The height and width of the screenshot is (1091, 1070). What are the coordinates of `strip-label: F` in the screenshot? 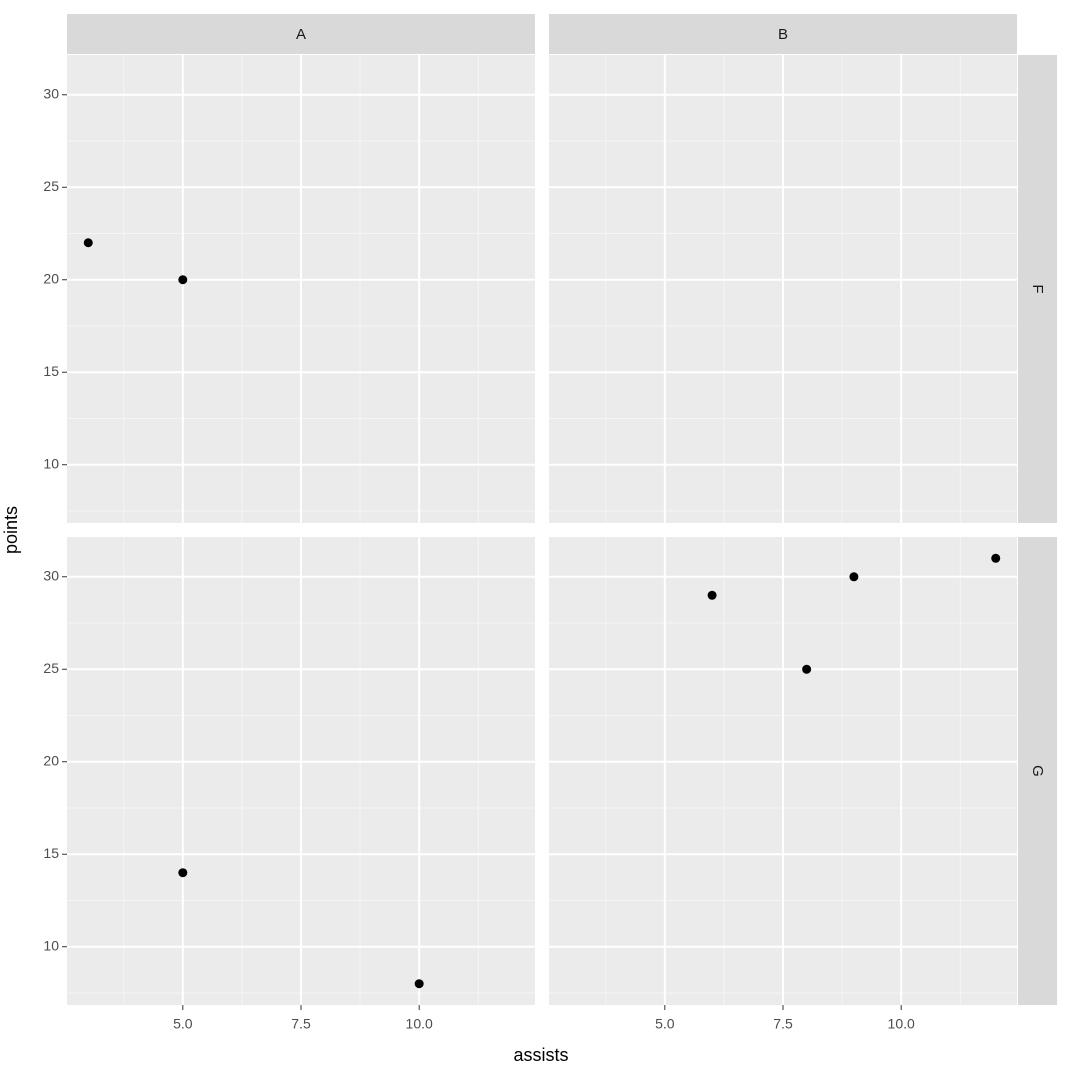 It's located at (1037, 288).